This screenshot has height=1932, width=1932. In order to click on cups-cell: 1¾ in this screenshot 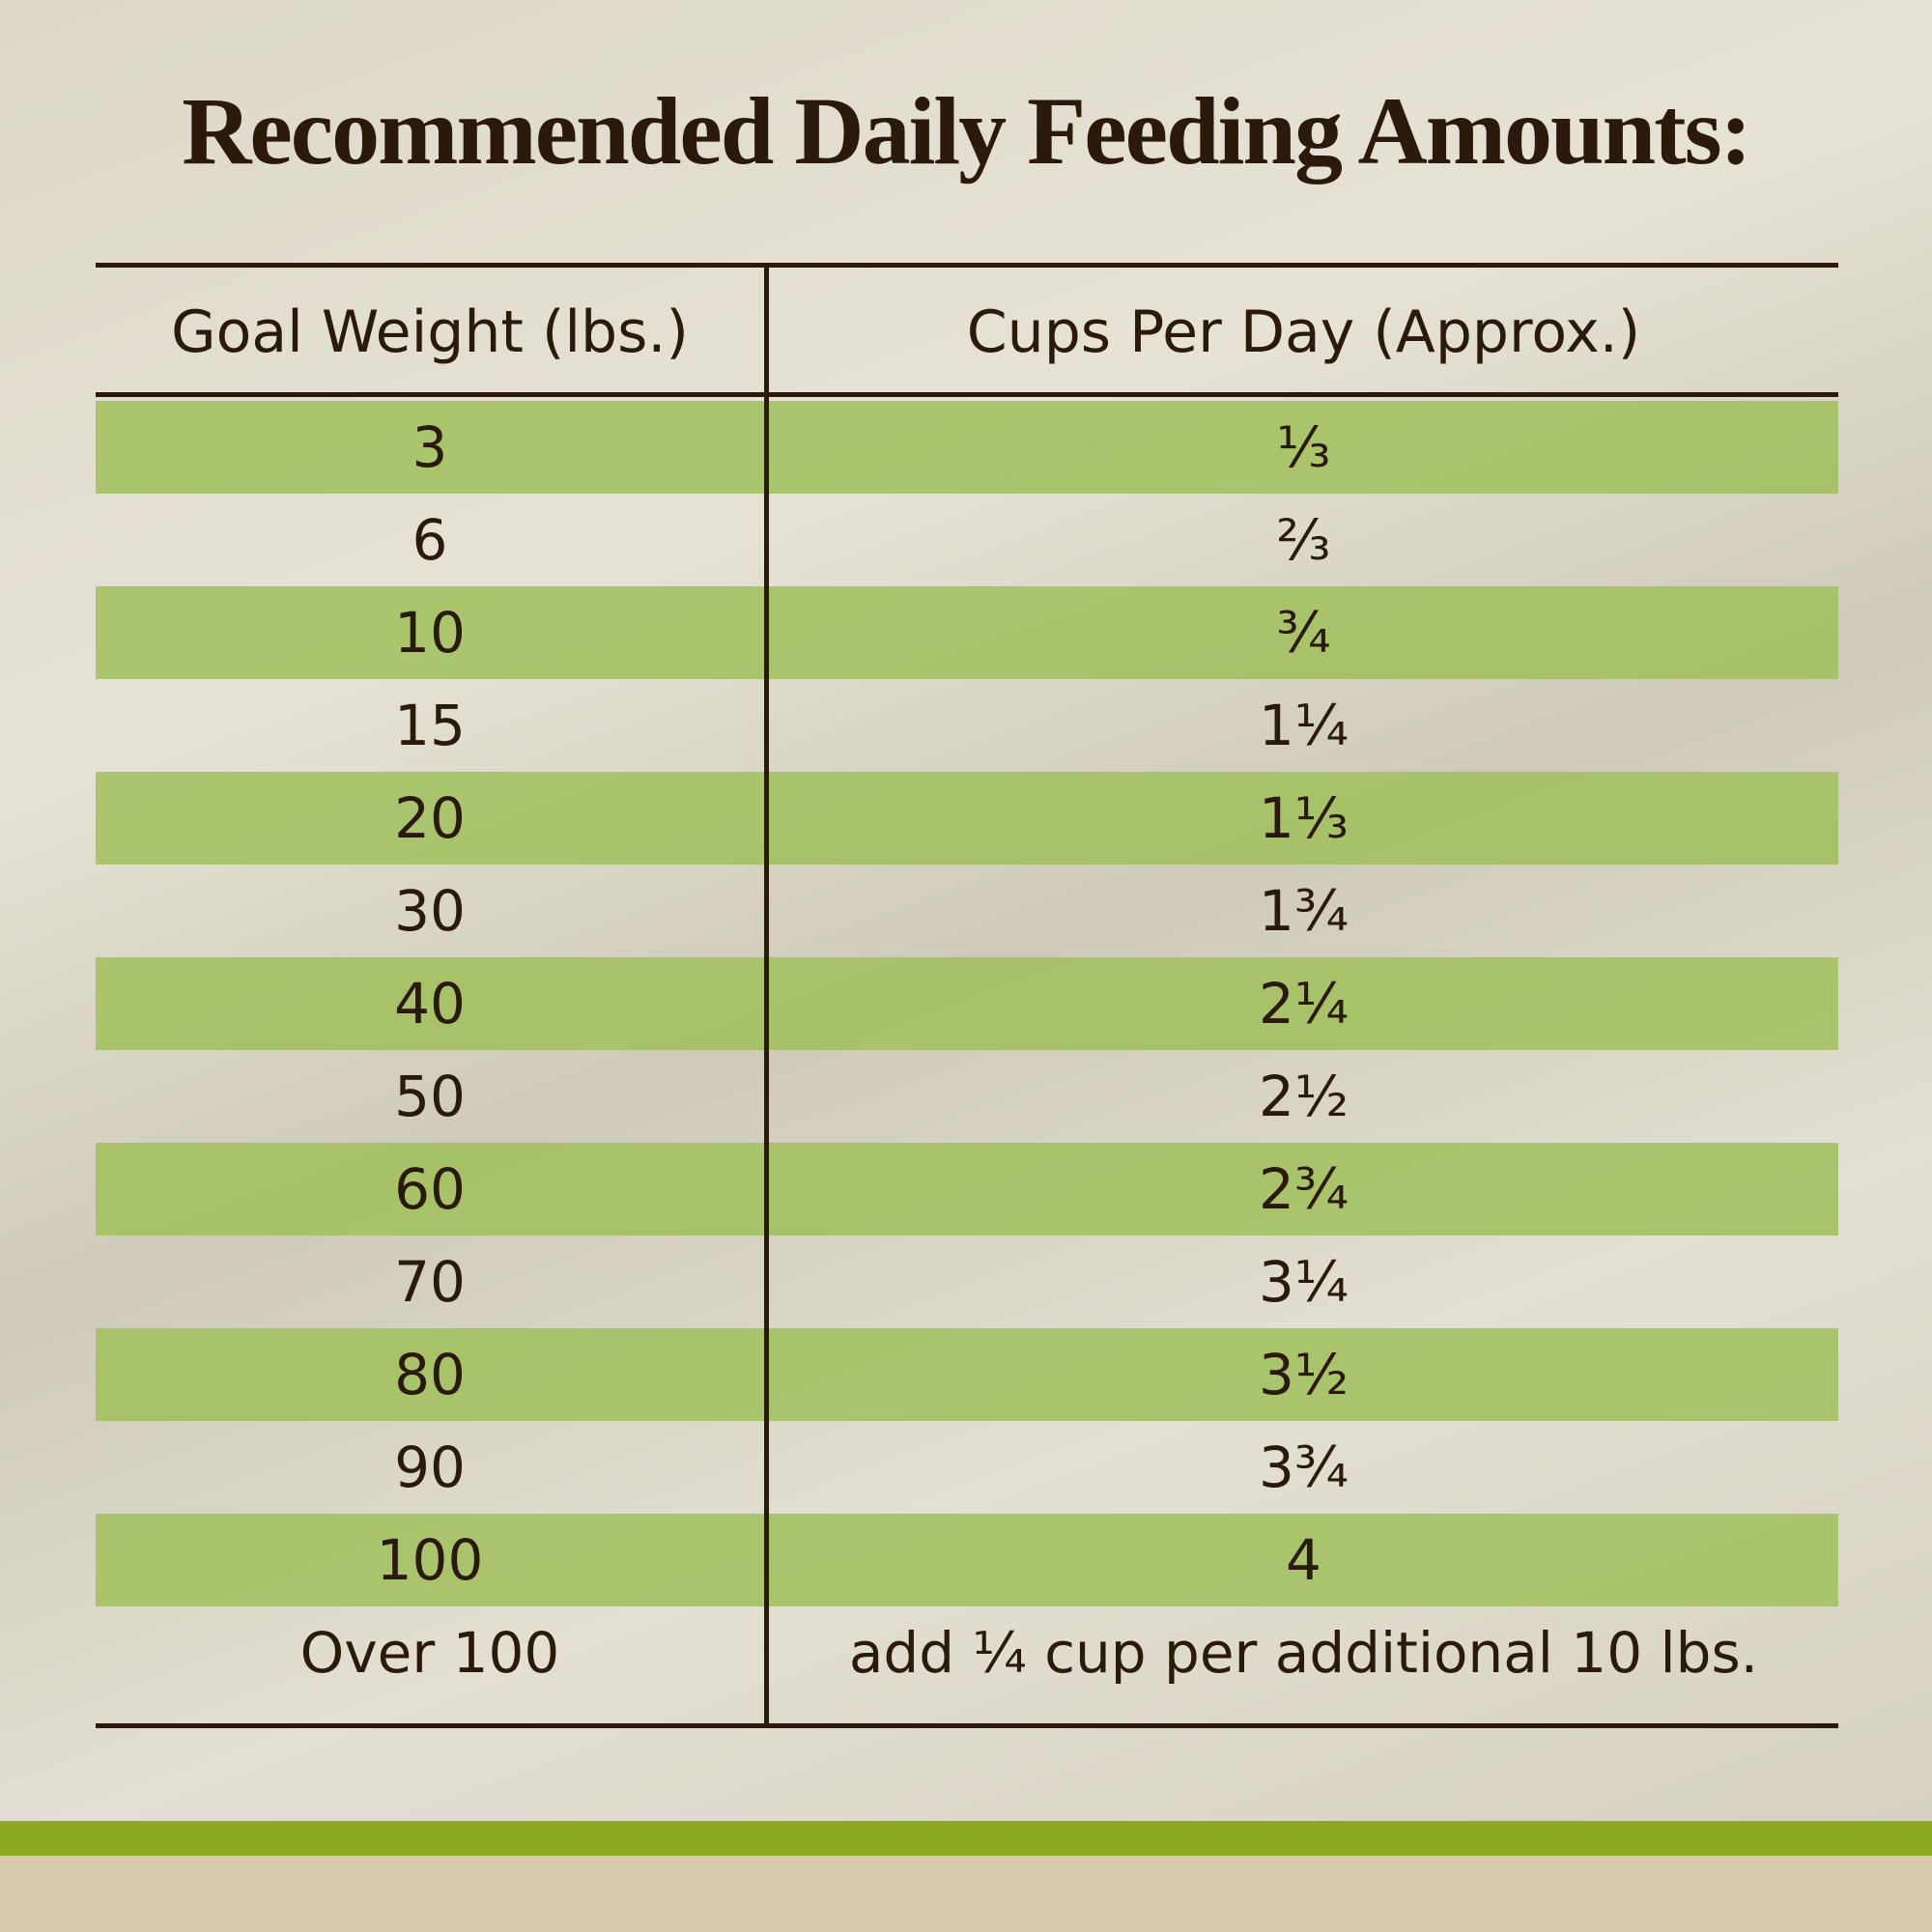, I will do `click(1304, 911)`.